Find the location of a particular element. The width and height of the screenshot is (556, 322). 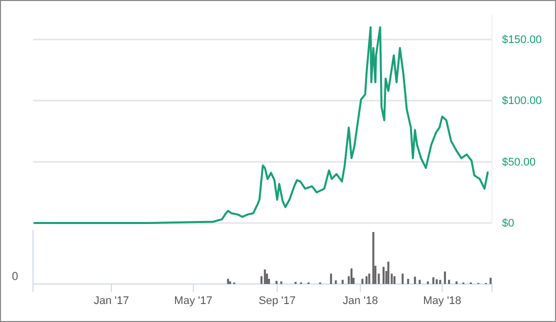

y-tick-label: $0 is located at coordinates (508, 224).